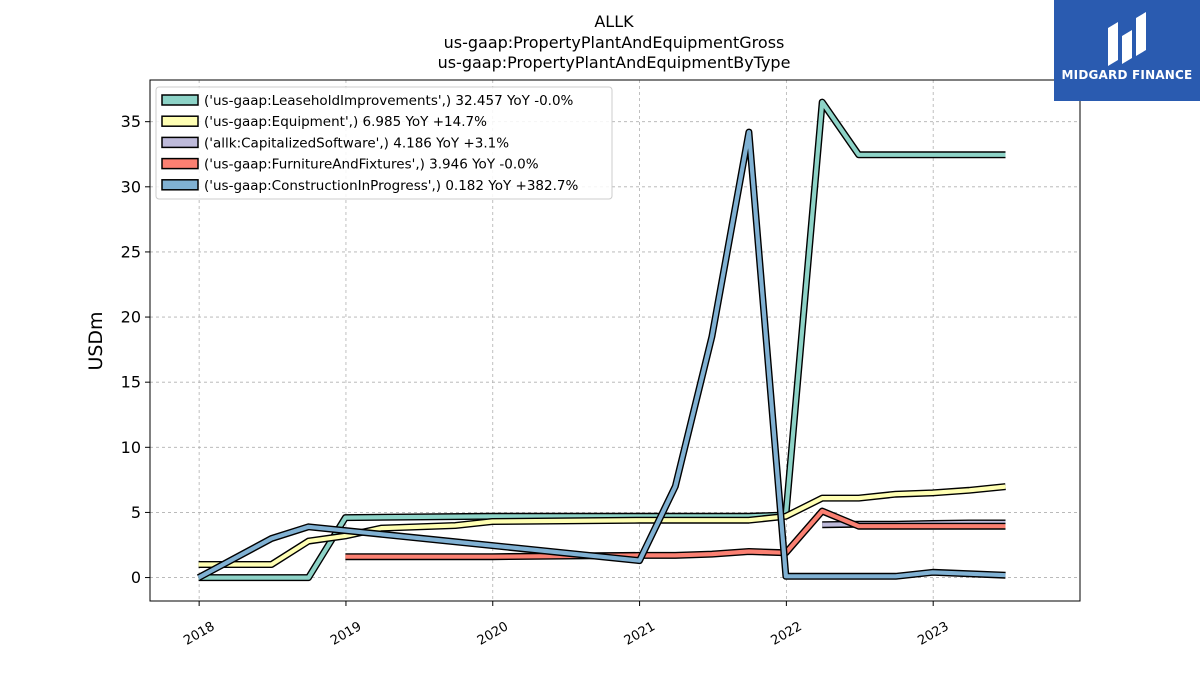  What do you see at coordinates (493, 634) in the screenshot?
I see `x-tick-label: 2020` at bounding box center [493, 634].